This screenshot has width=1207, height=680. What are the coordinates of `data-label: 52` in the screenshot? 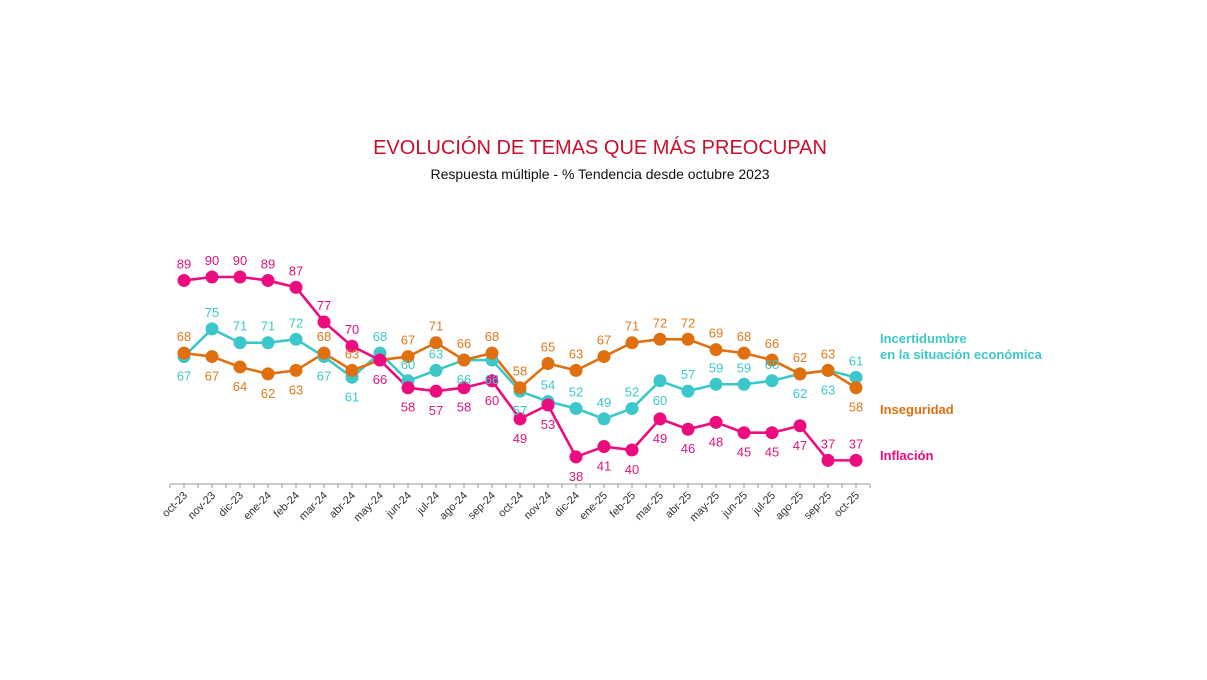 It's located at (632, 391).